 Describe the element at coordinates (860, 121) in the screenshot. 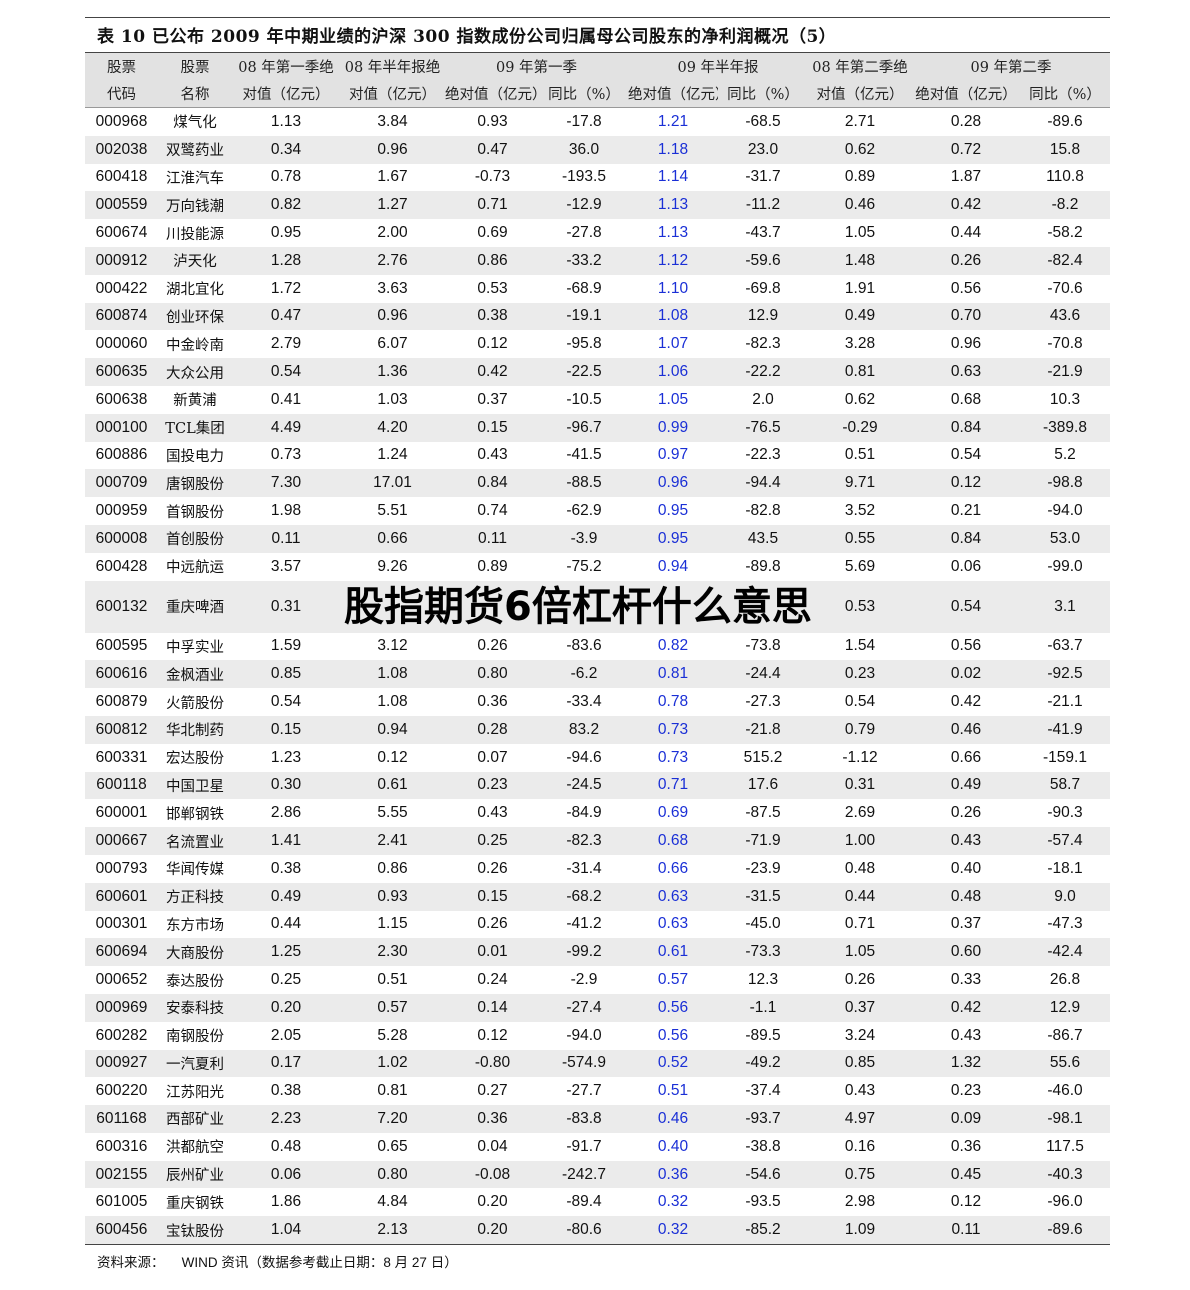

I see `cell-q2-08: 2.71` at that location.